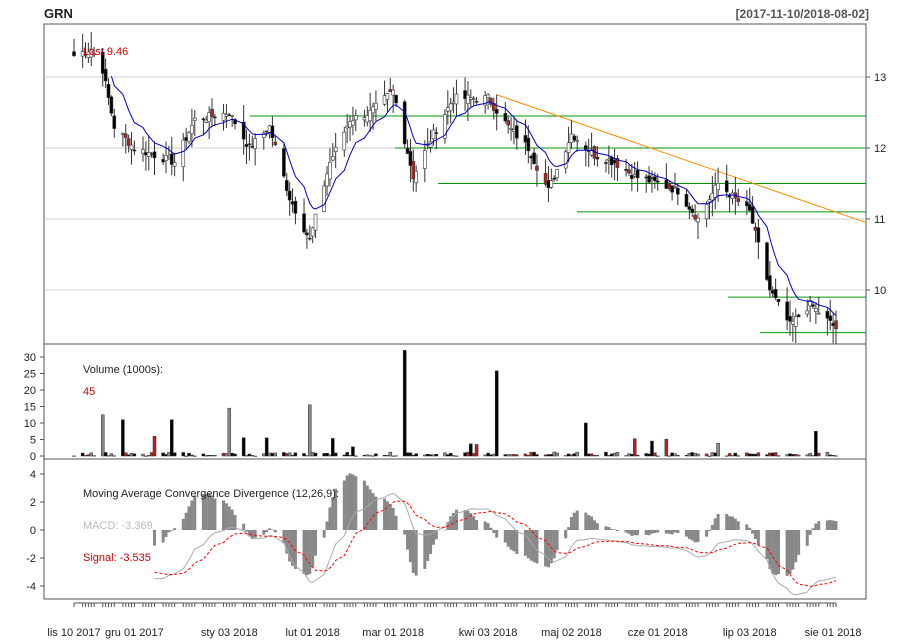  Describe the element at coordinates (73, 633) in the screenshot. I see `x-tick-label: lis 10 2017` at that location.